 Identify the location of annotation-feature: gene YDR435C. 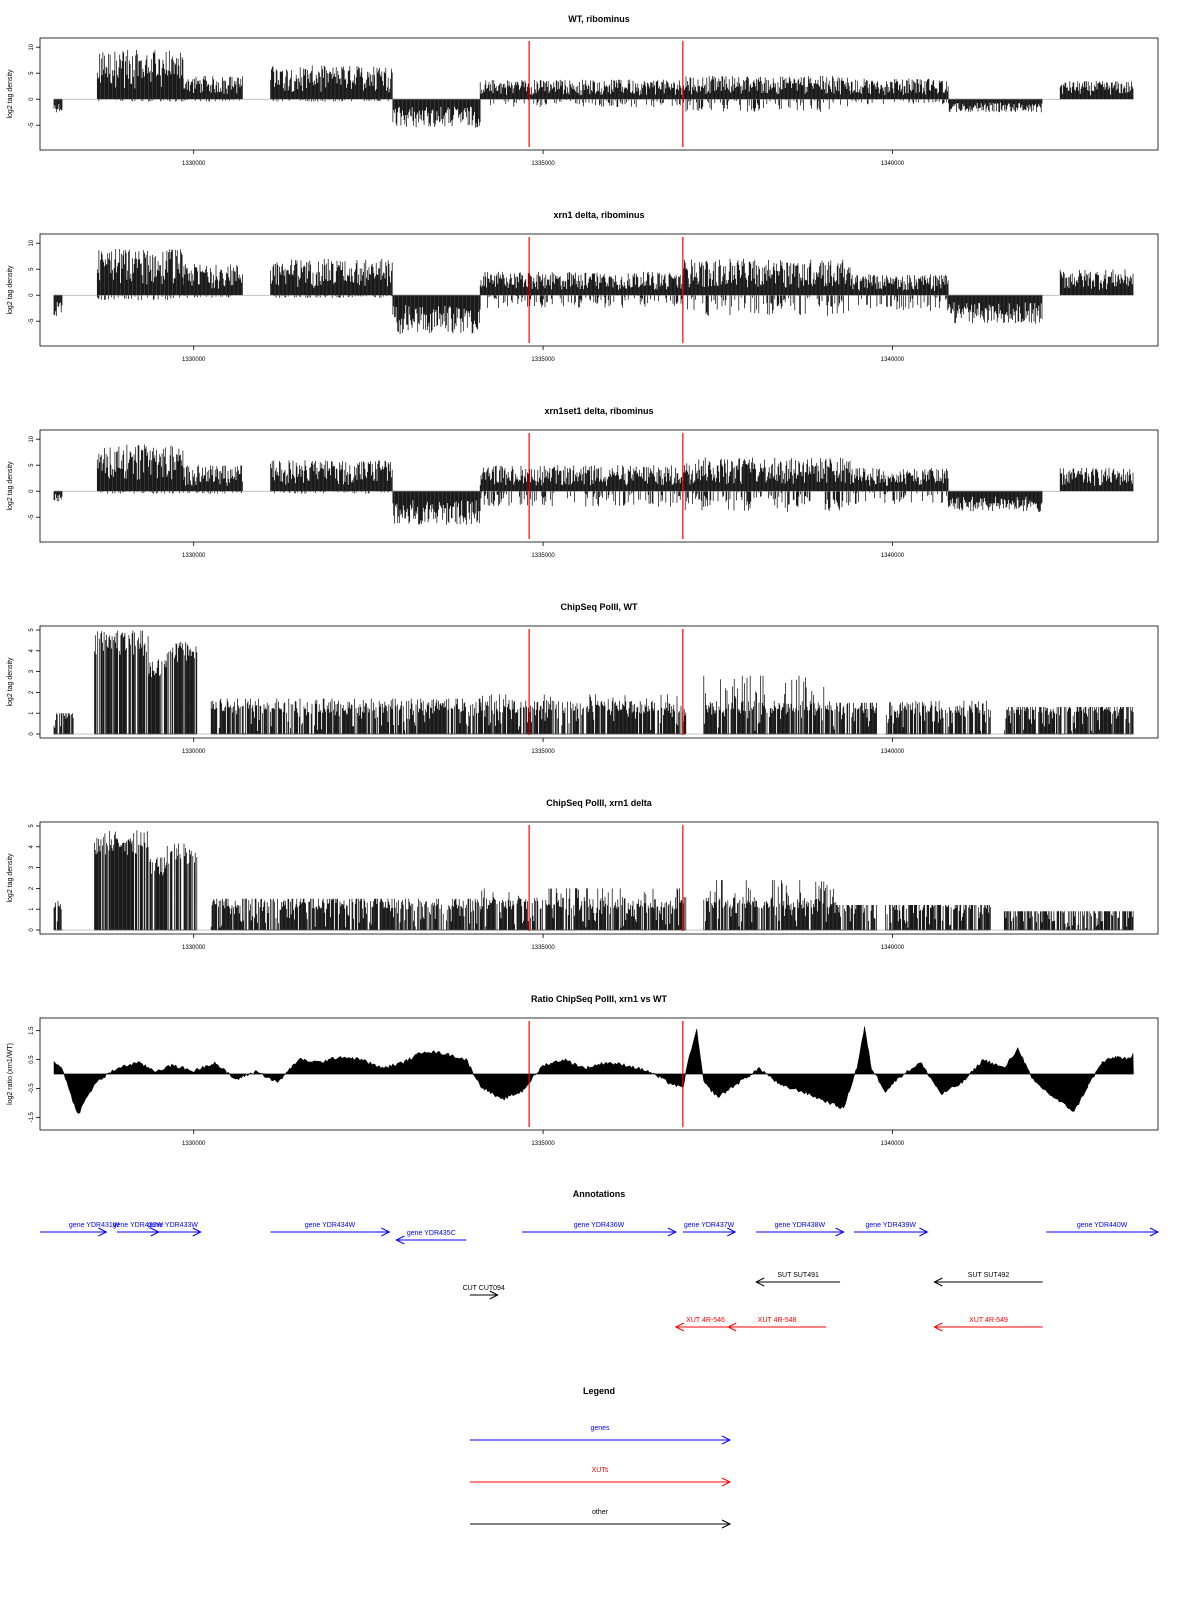
(431, 1237).